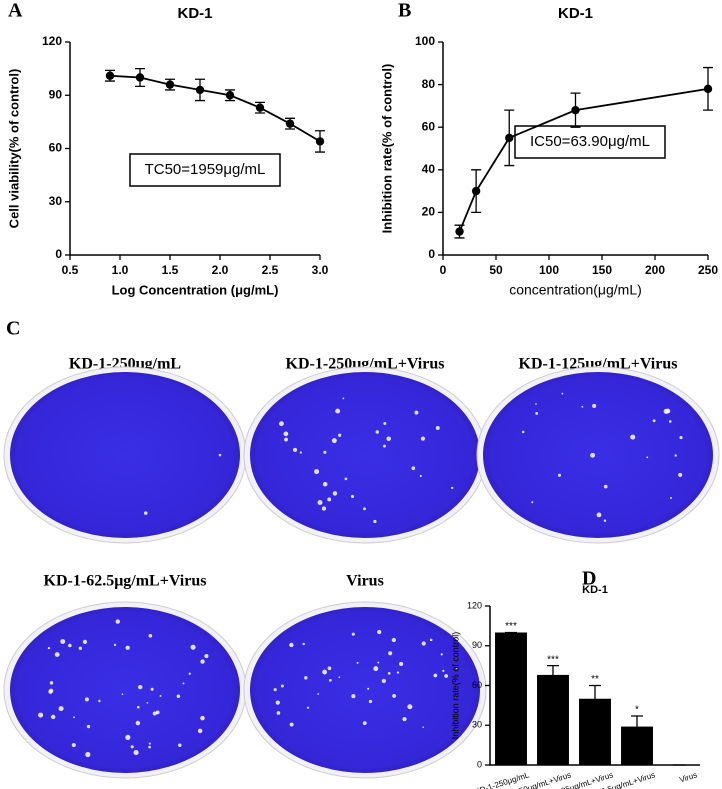 This screenshot has width=722, height=789. I want to click on annotation: TC50=1959μg/mL, so click(205, 169).